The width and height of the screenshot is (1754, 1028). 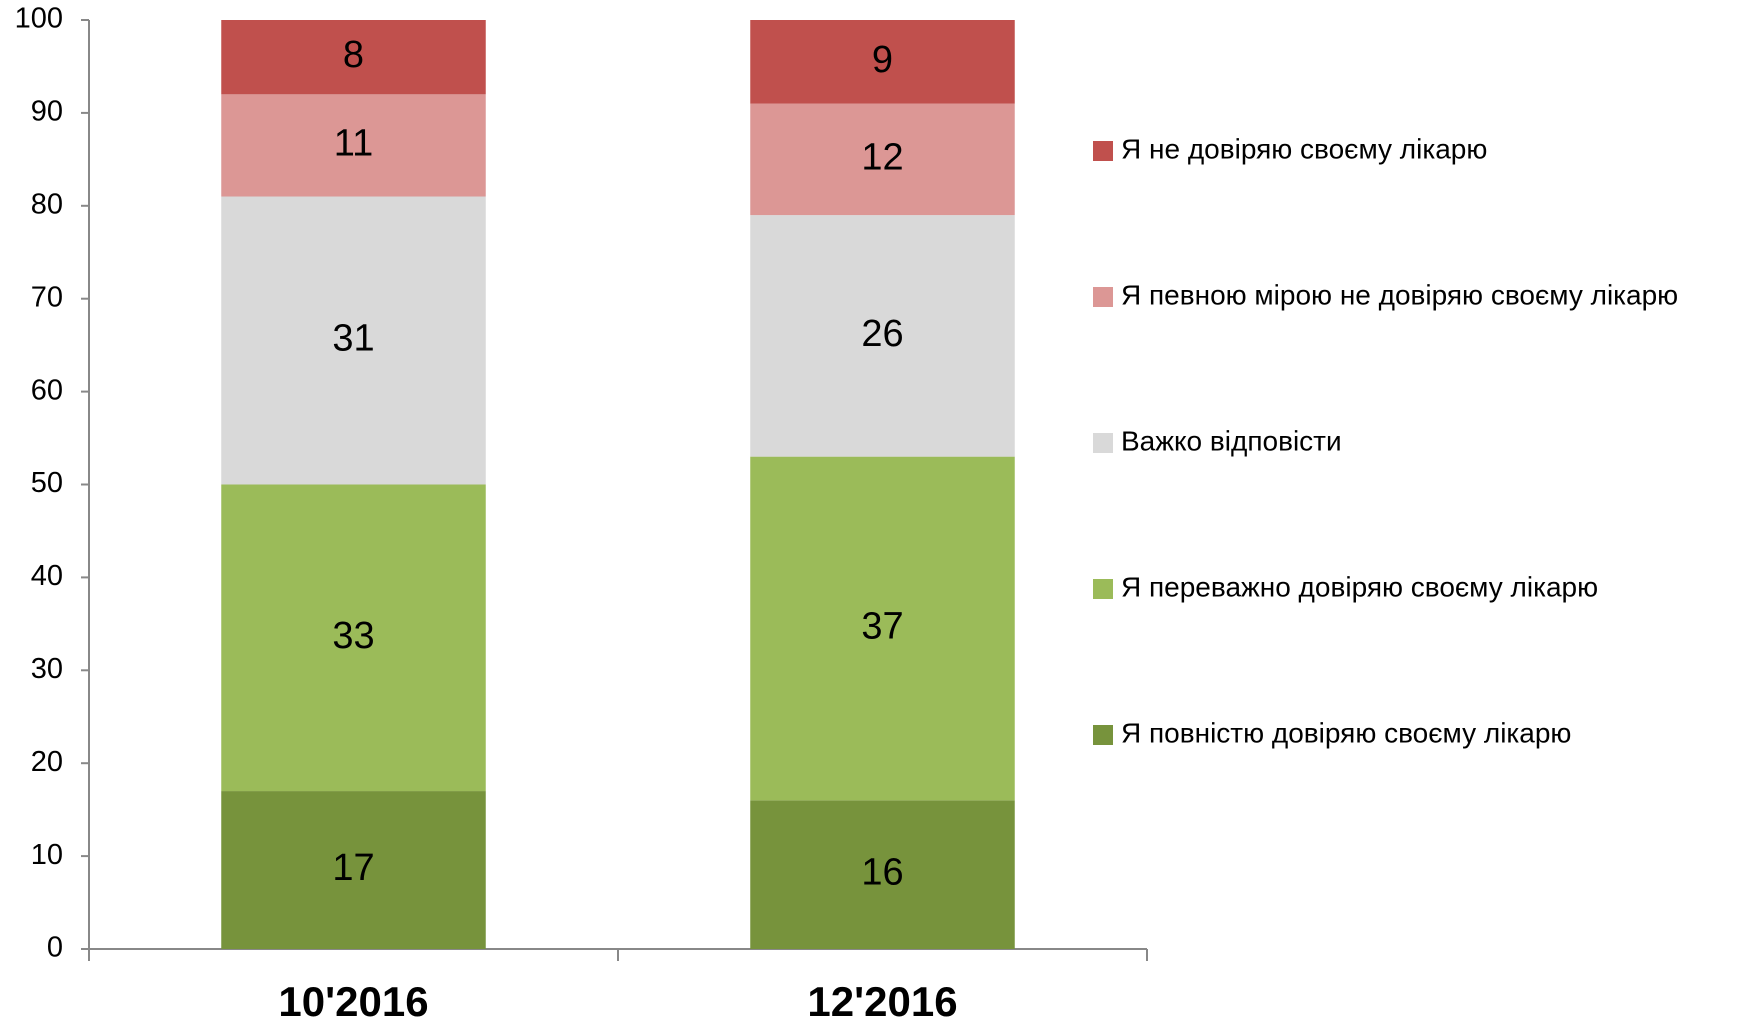 I want to click on legend-label: Я певною мірою не довіряю своєму лікарю, so click(x=1399, y=294).